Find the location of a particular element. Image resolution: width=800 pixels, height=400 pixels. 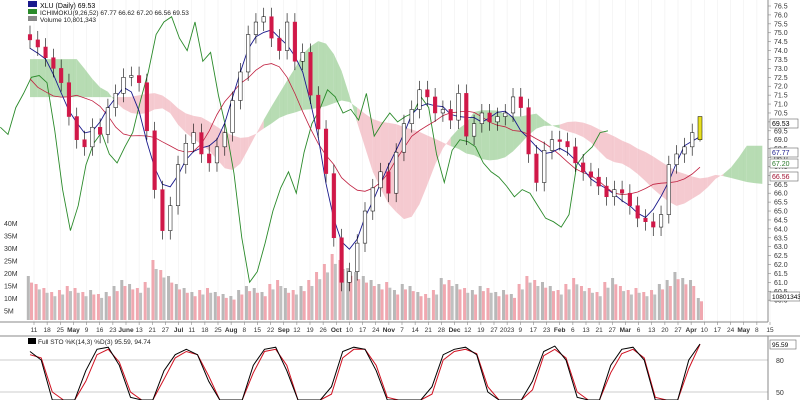

price-callout-box is located at coordinates (784, 152).